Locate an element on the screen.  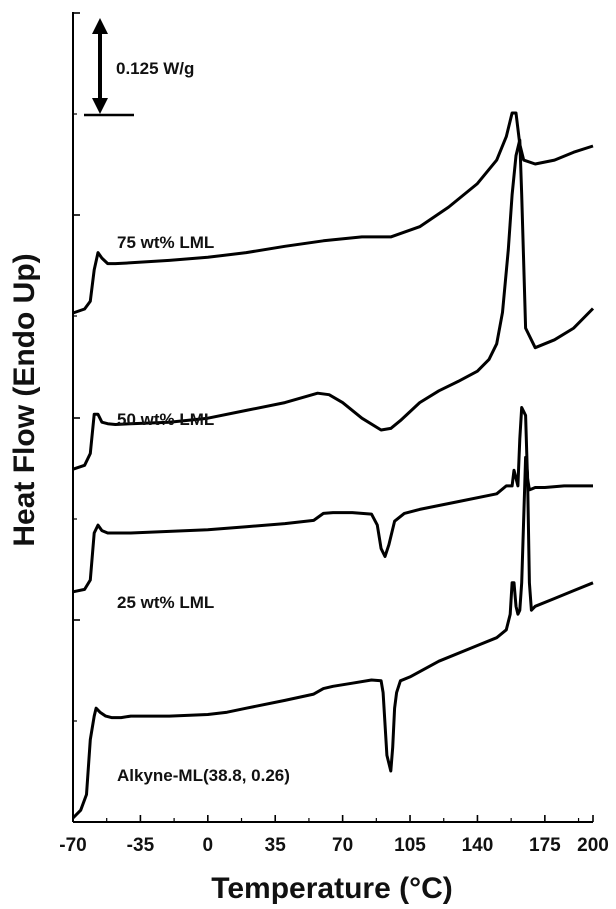
x-tick-label: 0 is located at coordinates (208, 845).